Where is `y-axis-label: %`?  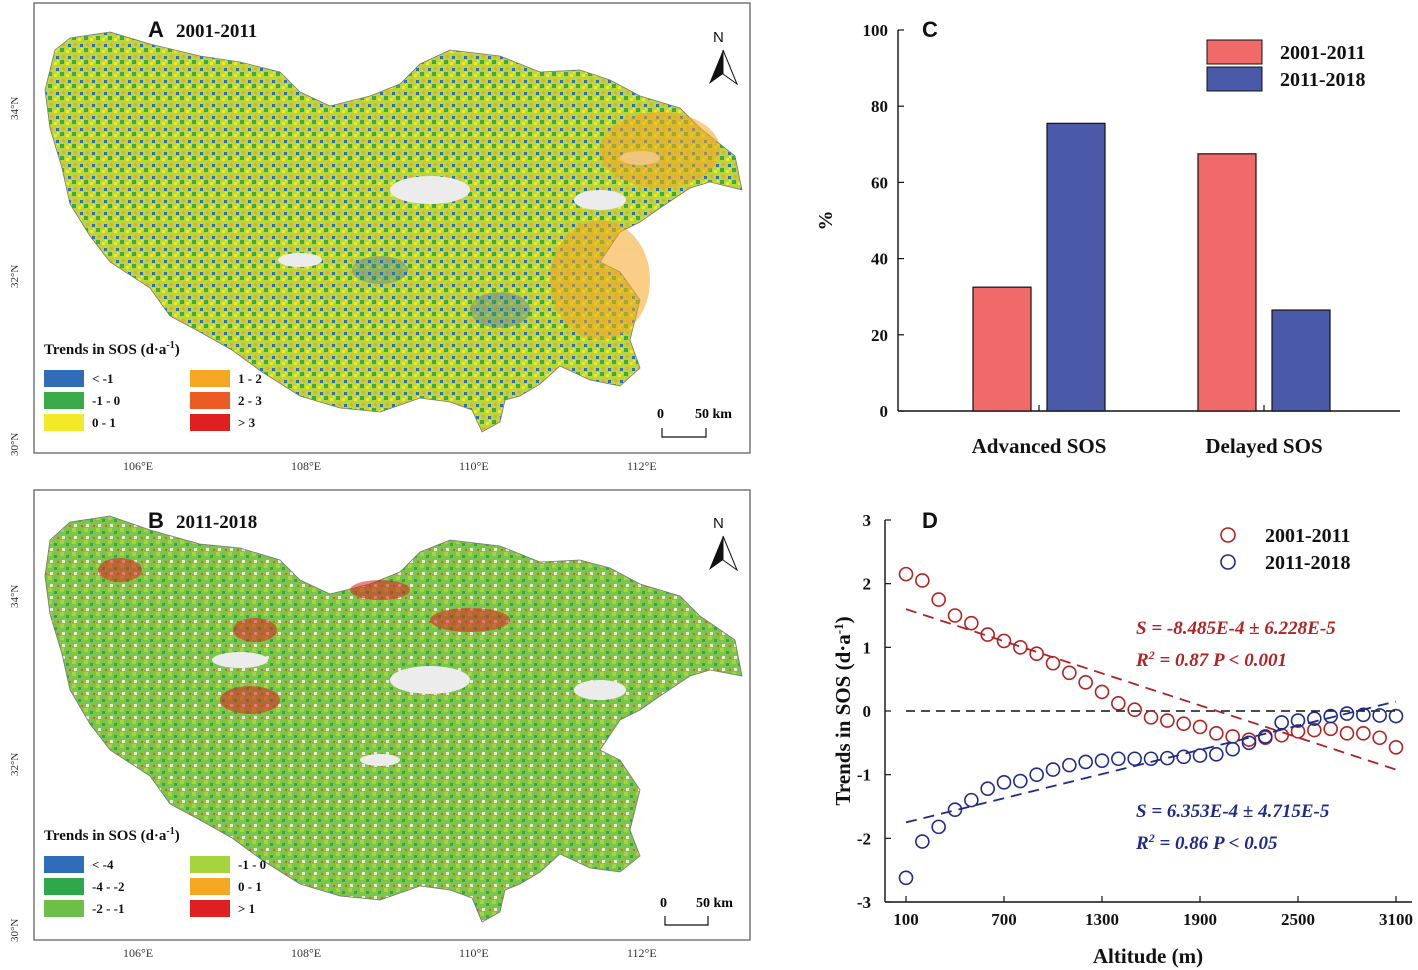
y-axis-label: % is located at coordinates (826, 221).